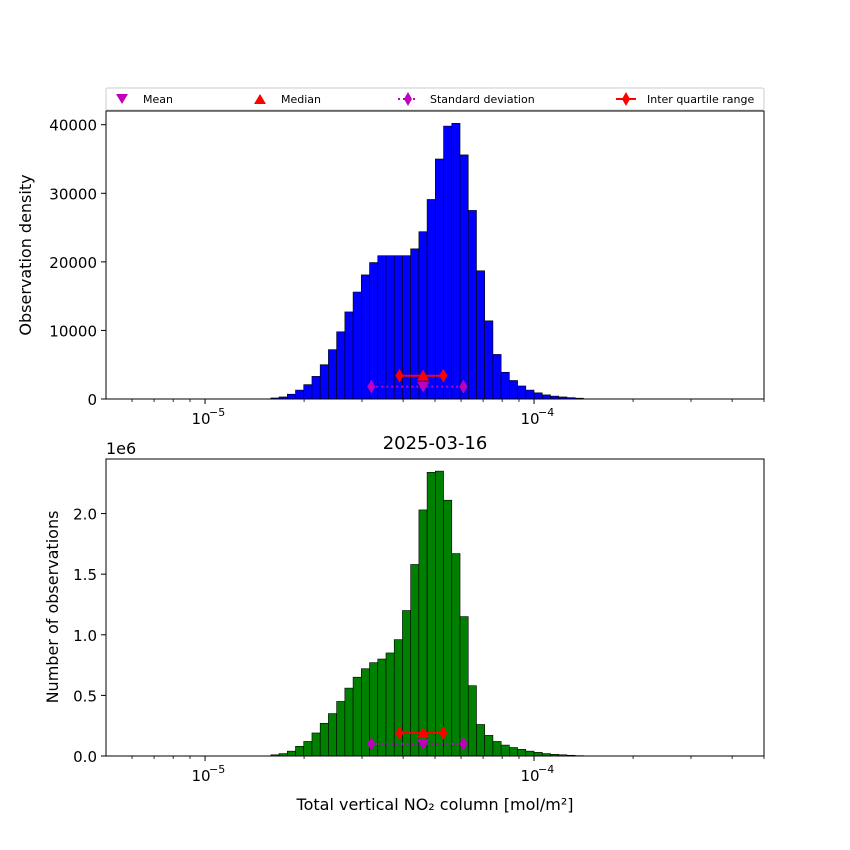 The height and width of the screenshot is (850, 850). What do you see at coordinates (85, 636) in the screenshot?
I see `bottom-y-tick-label: 1.0` at bounding box center [85, 636].